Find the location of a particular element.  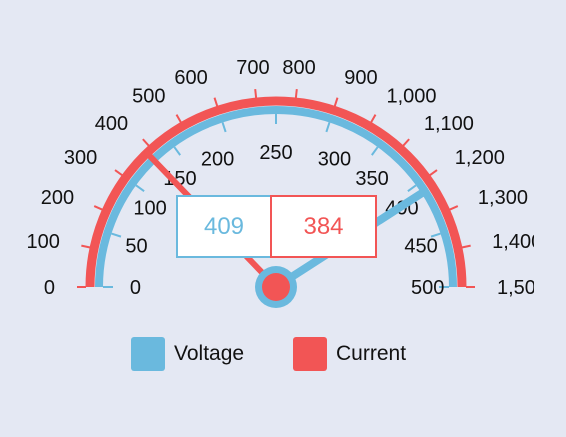

voltage-tick-label: 450 is located at coordinates (420, 246).